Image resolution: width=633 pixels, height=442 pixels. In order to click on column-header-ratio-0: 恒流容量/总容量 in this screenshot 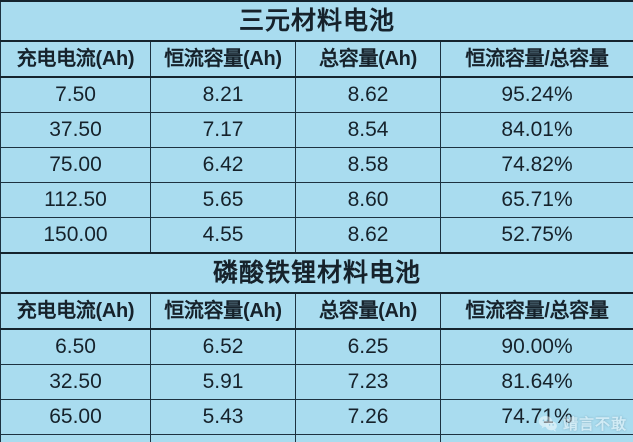, I will do `click(536, 59)`.